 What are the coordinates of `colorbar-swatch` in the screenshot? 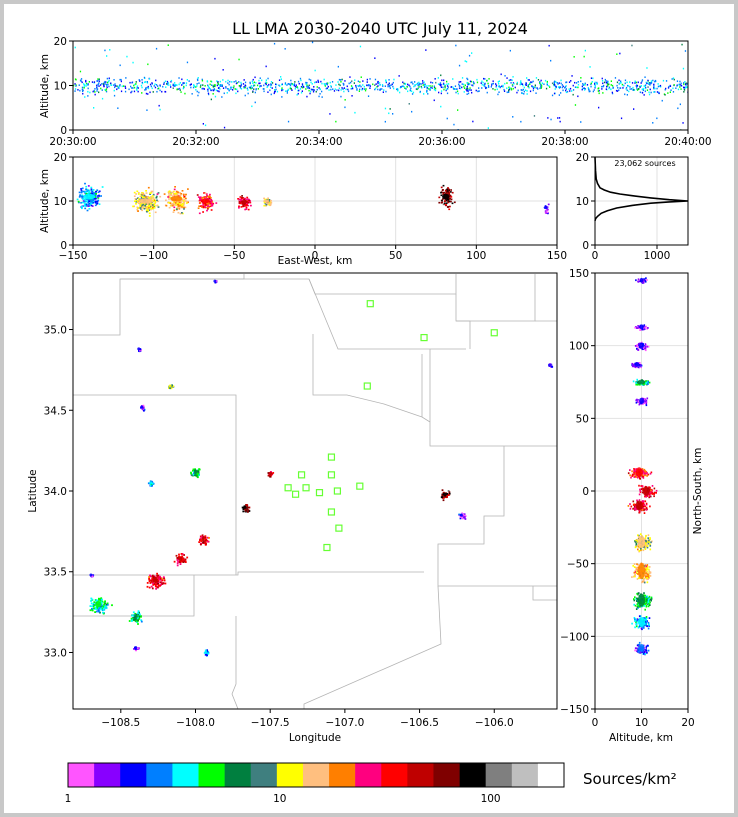 It's located at (342, 775).